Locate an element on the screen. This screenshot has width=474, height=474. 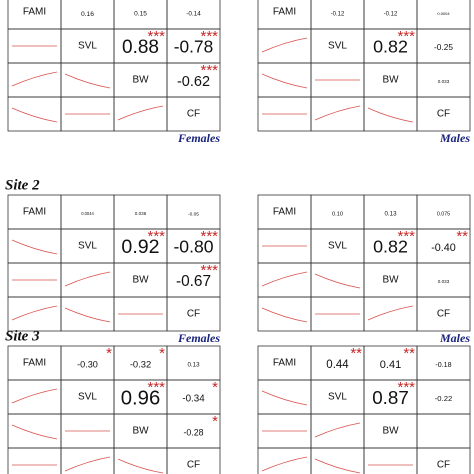
correlation: -0.80 is located at coordinates (193, 247).